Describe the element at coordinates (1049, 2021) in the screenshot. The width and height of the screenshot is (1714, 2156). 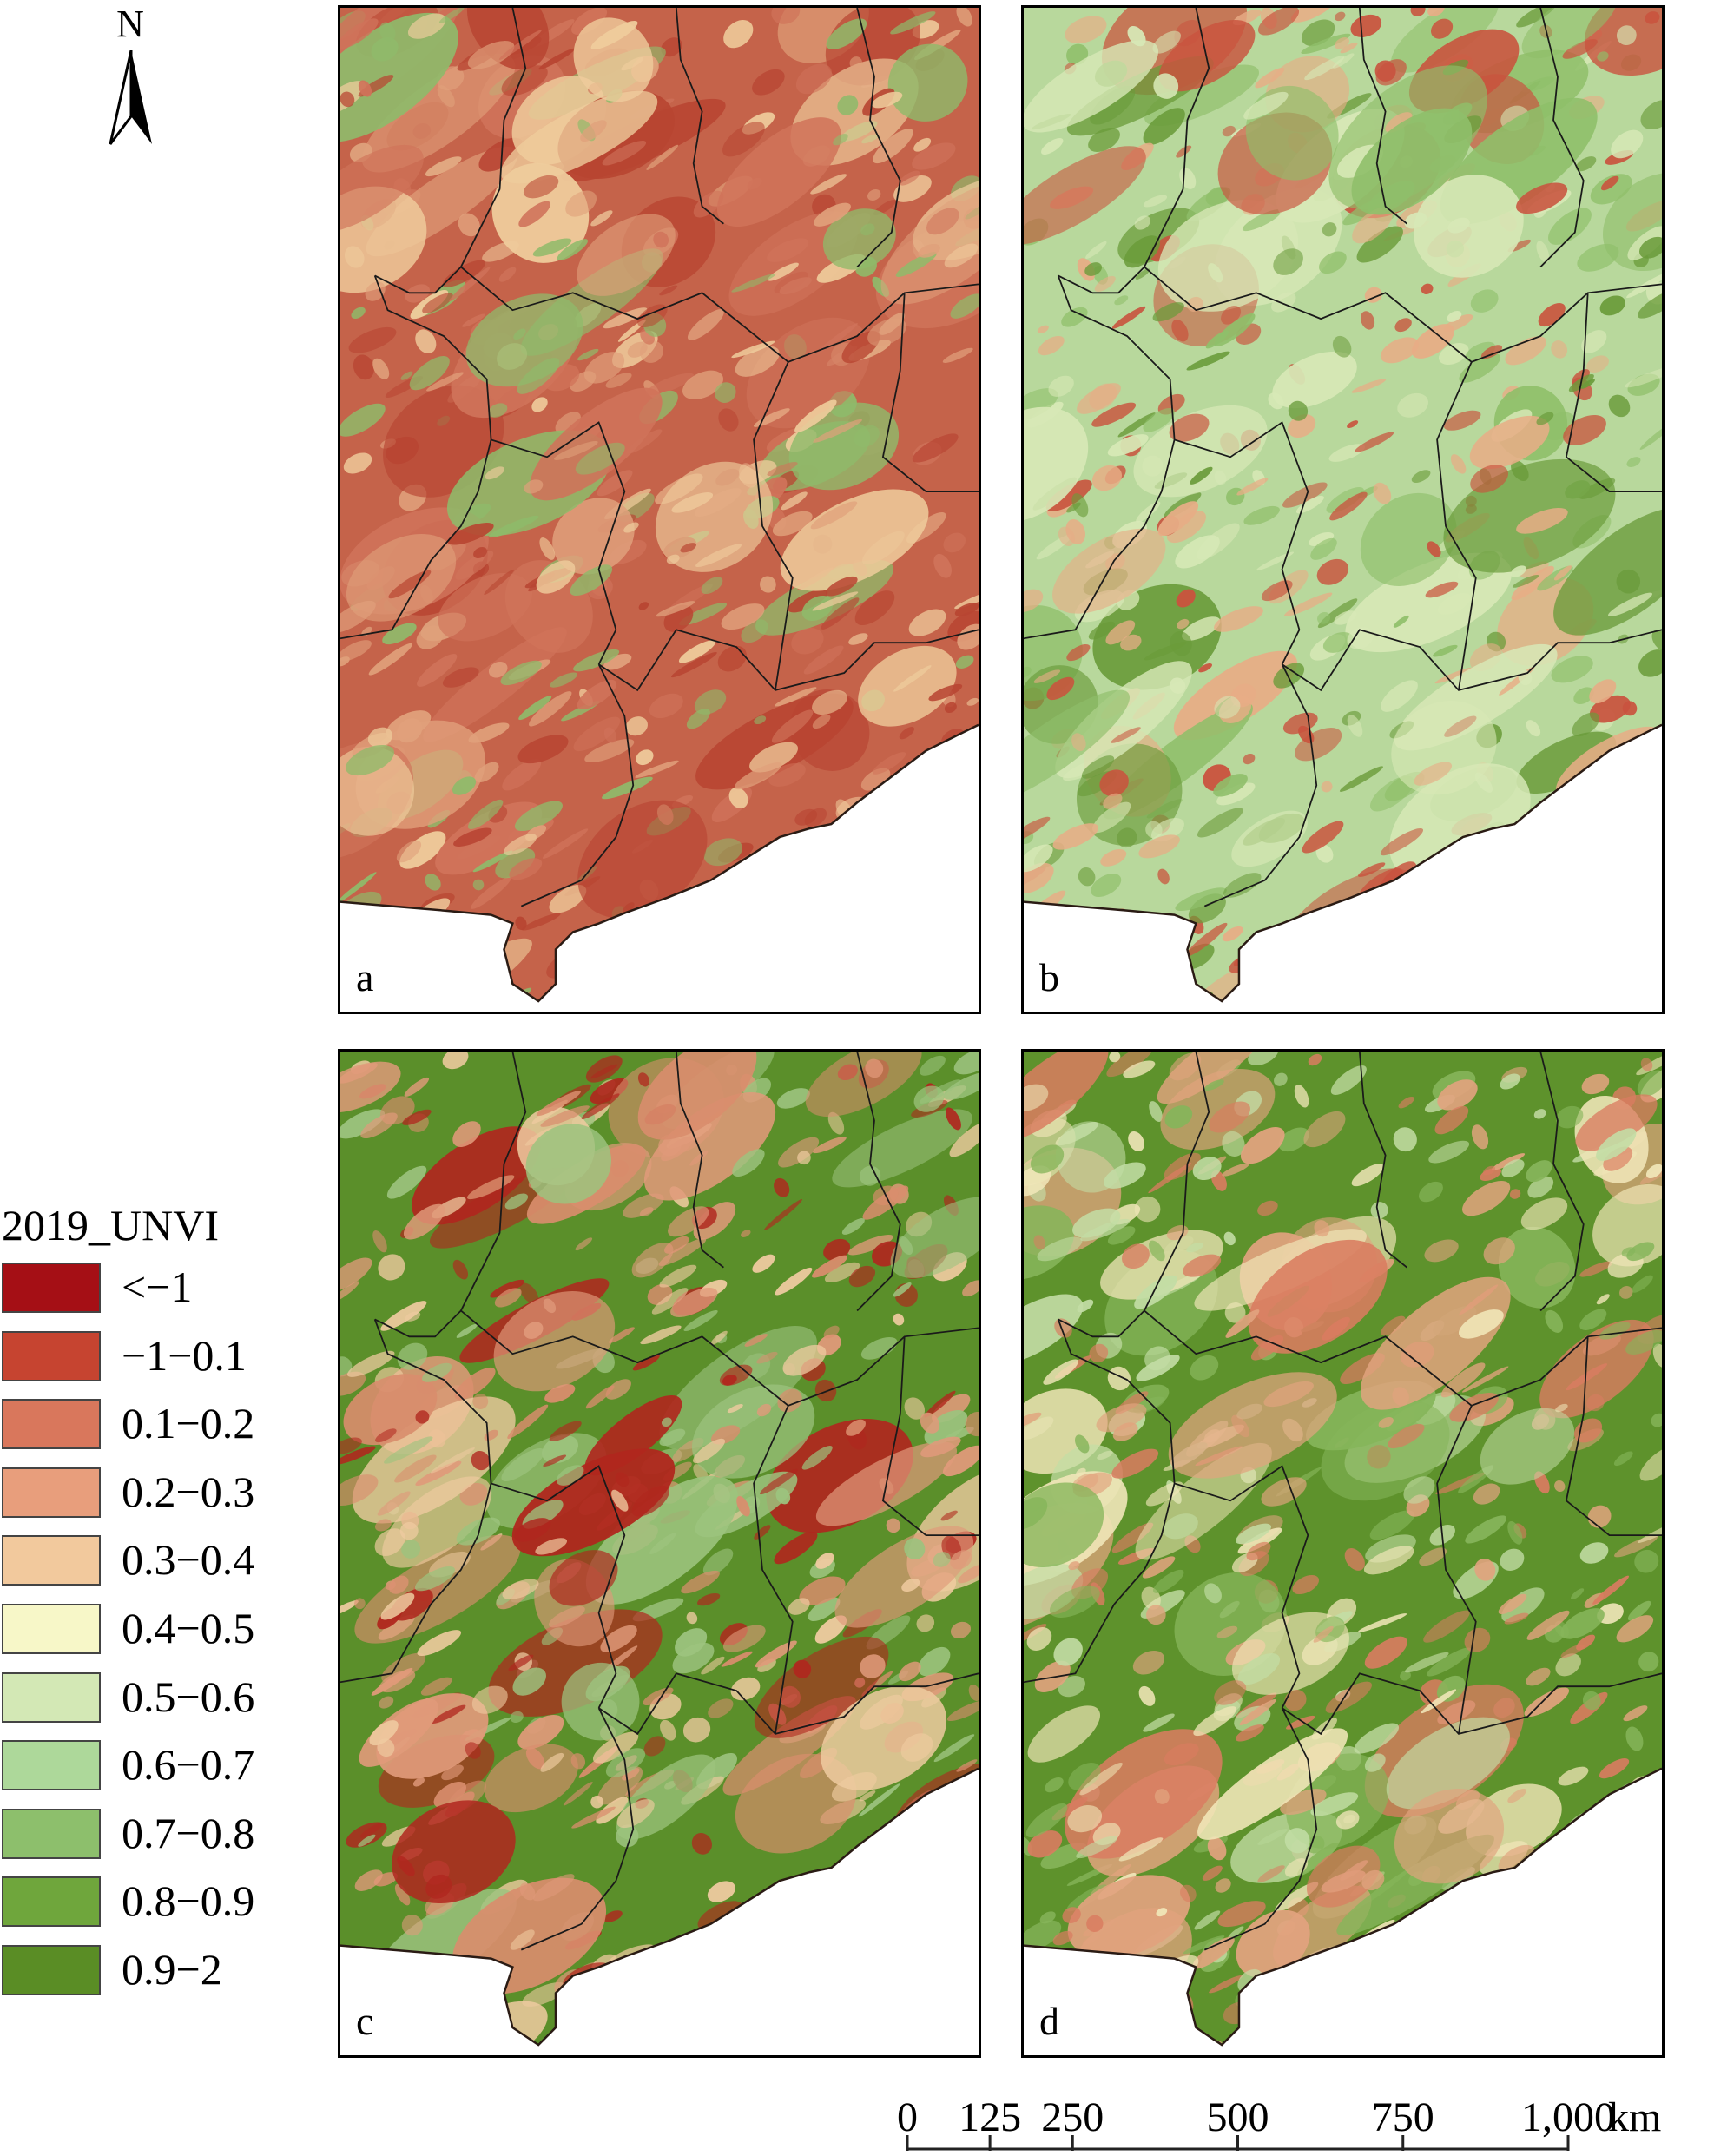
I see `panel-label: d` at that location.